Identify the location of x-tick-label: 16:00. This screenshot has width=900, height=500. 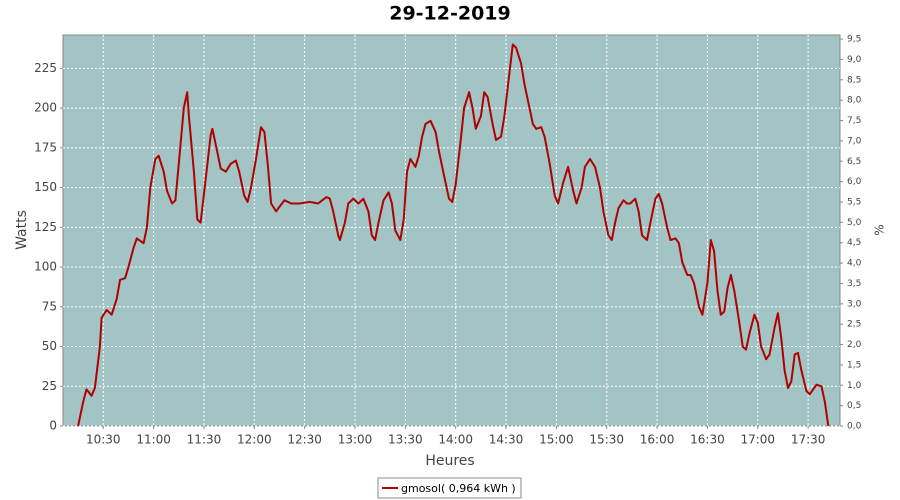
(657, 440).